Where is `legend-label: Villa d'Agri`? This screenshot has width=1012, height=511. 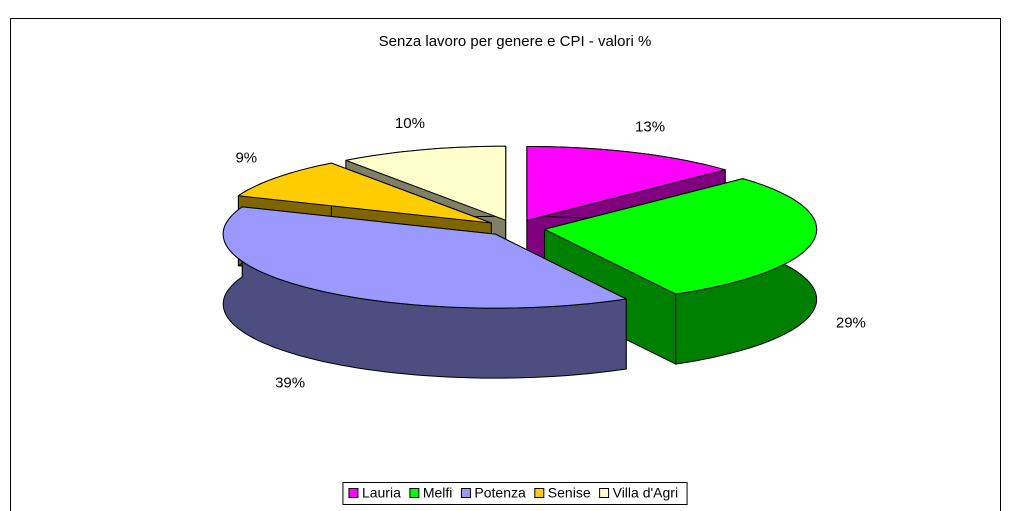 legend-label: Villa d'Agri is located at coordinates (645, 493).